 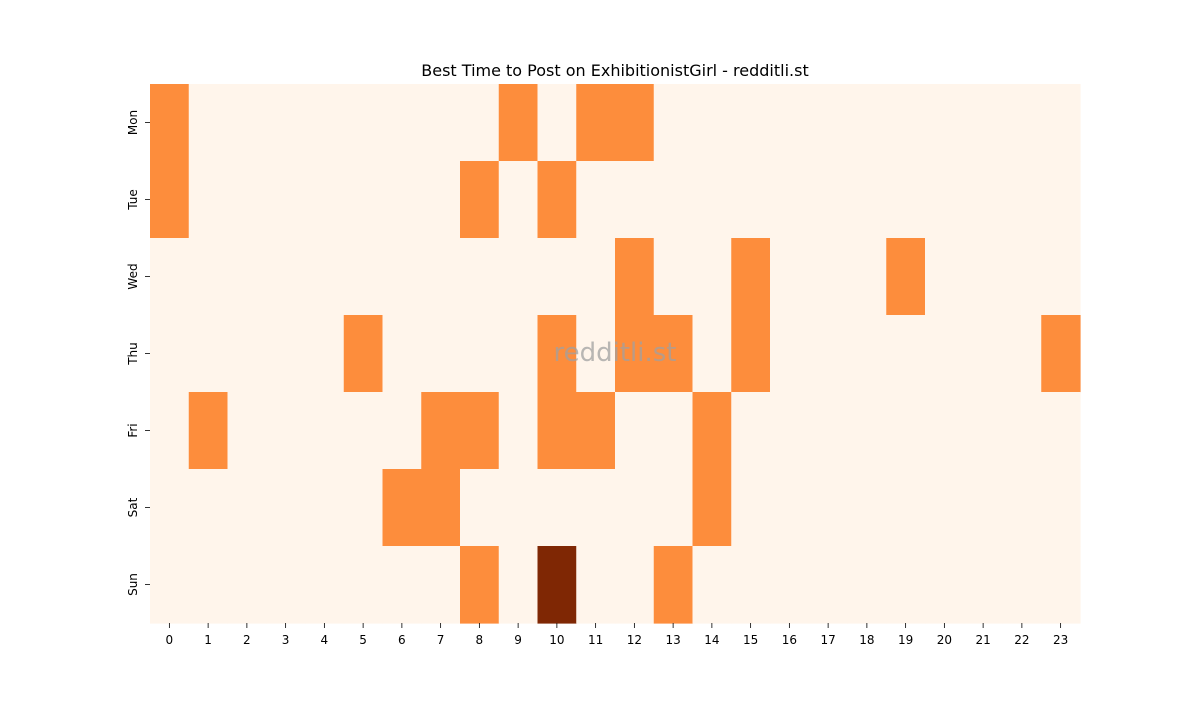 What do you see at coordinates (750, 640) in the screenshot?
I see `x-tick-label: 15` at bounding box center [750, 640].